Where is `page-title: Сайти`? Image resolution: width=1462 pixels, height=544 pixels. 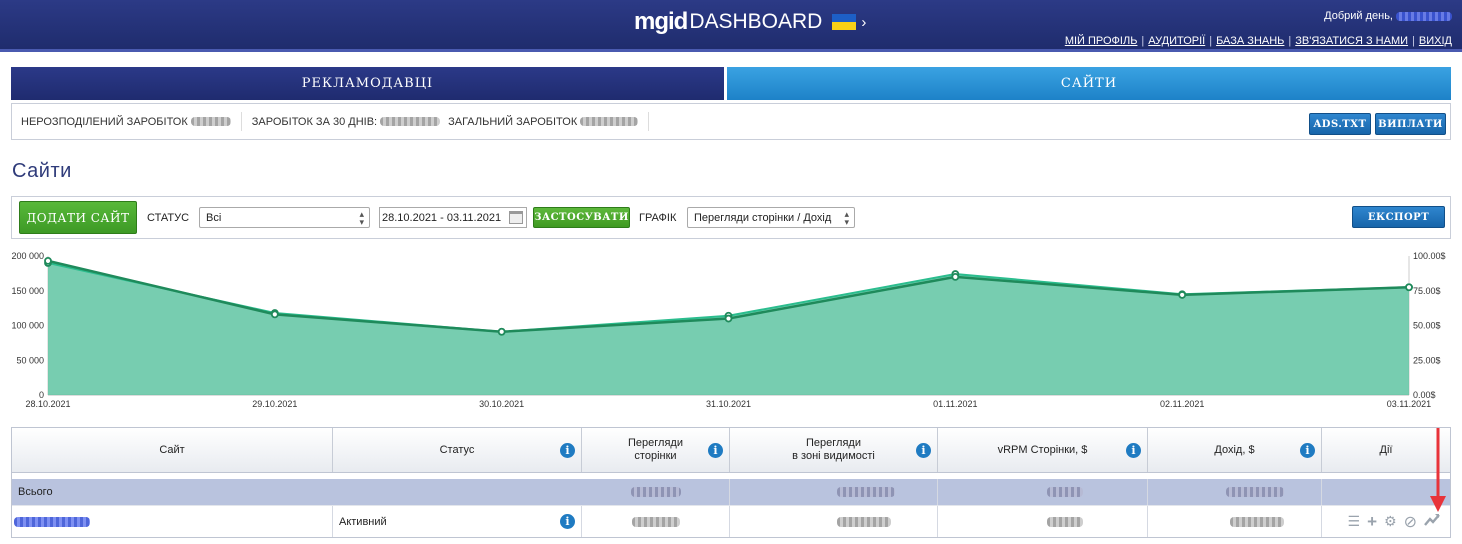 page-title: Сайти is located at coordinates (42, 171).